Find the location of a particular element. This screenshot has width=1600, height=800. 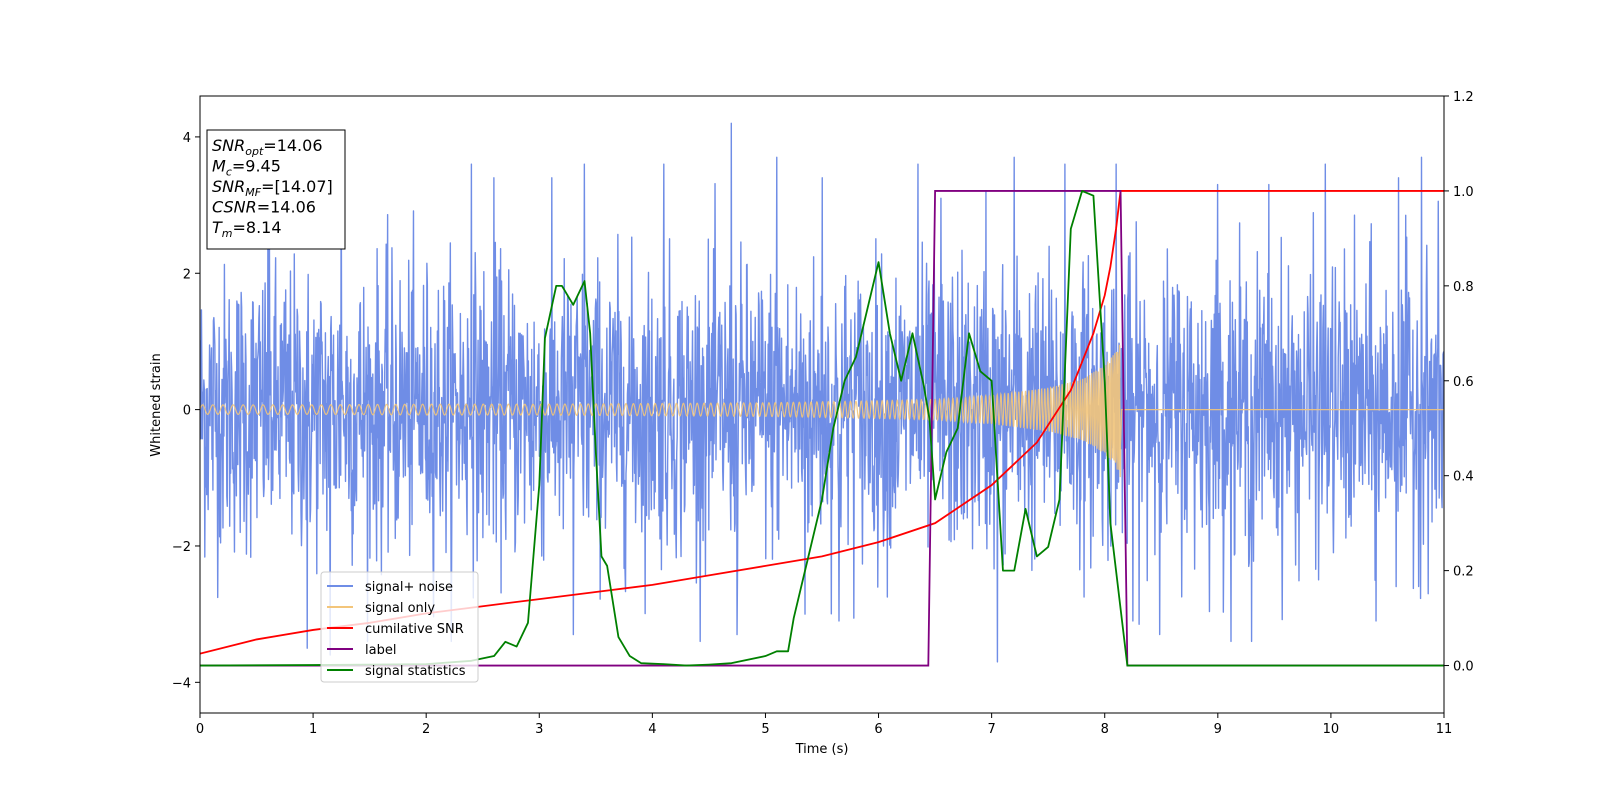

y-right-tick-label: 0.0 is located at coordinates (1463, 667).